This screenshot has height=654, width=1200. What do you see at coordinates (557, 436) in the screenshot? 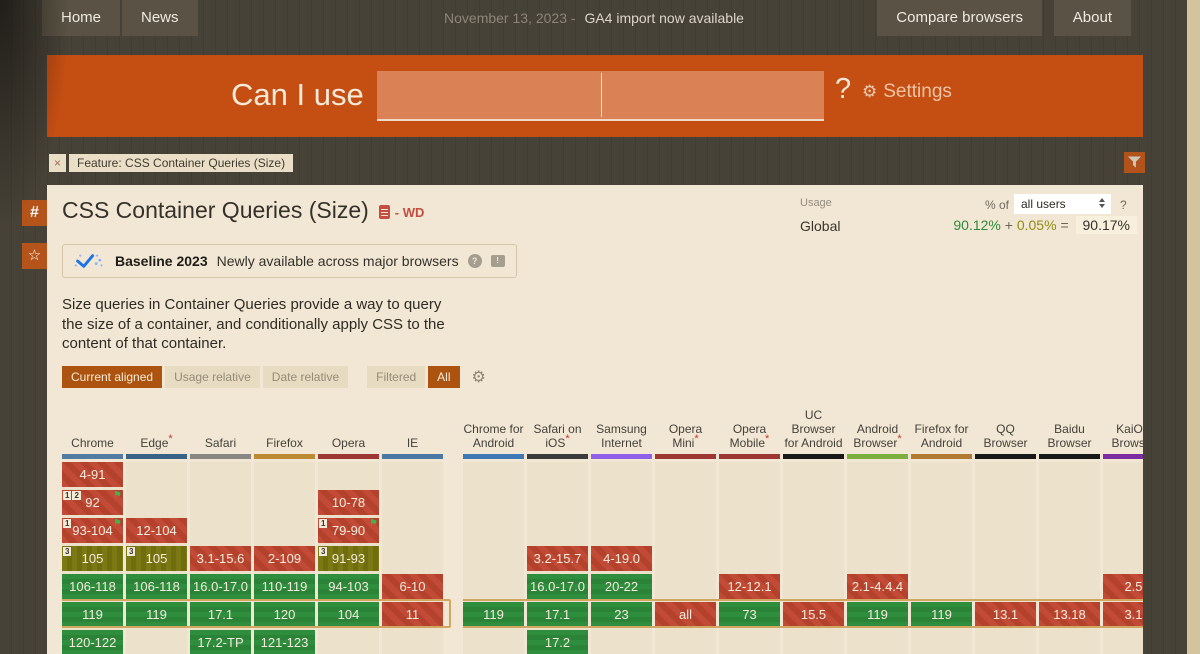
I see `browser-name: Safari on iOS*` at bounding box center [557, 436].